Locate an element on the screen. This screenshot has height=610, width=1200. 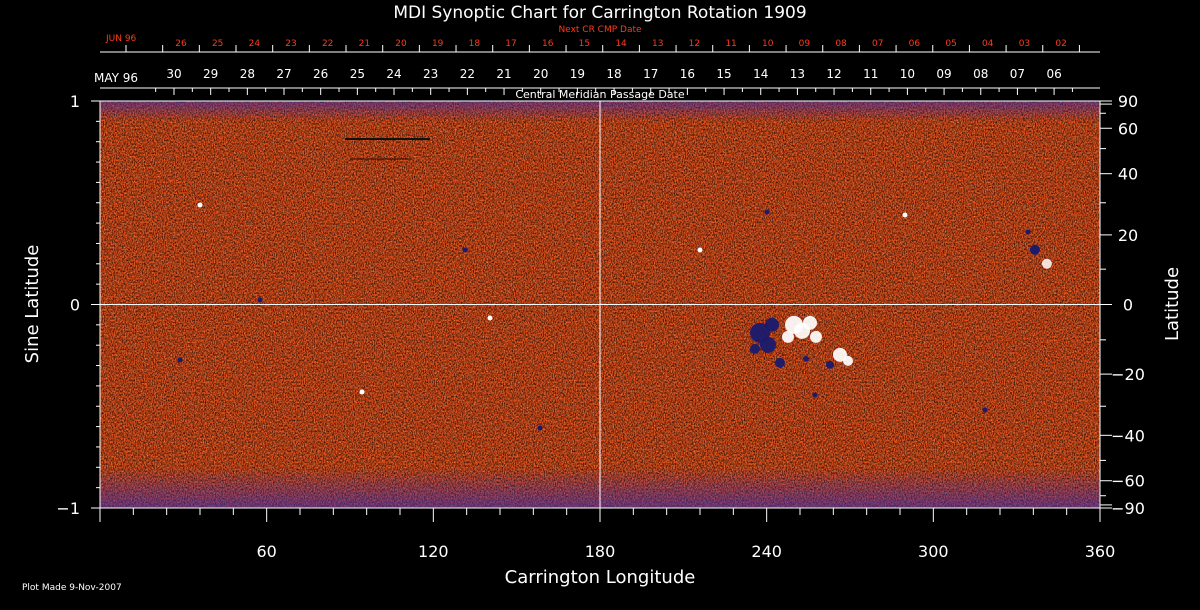
y-left-tick-label: 1 is located at coordinates (75, 101).